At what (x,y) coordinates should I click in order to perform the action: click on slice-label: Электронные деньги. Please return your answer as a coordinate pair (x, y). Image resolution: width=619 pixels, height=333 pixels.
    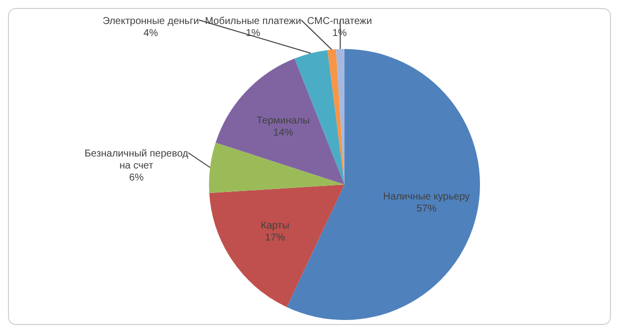
    Looking at the image, I should click on (150, 21).